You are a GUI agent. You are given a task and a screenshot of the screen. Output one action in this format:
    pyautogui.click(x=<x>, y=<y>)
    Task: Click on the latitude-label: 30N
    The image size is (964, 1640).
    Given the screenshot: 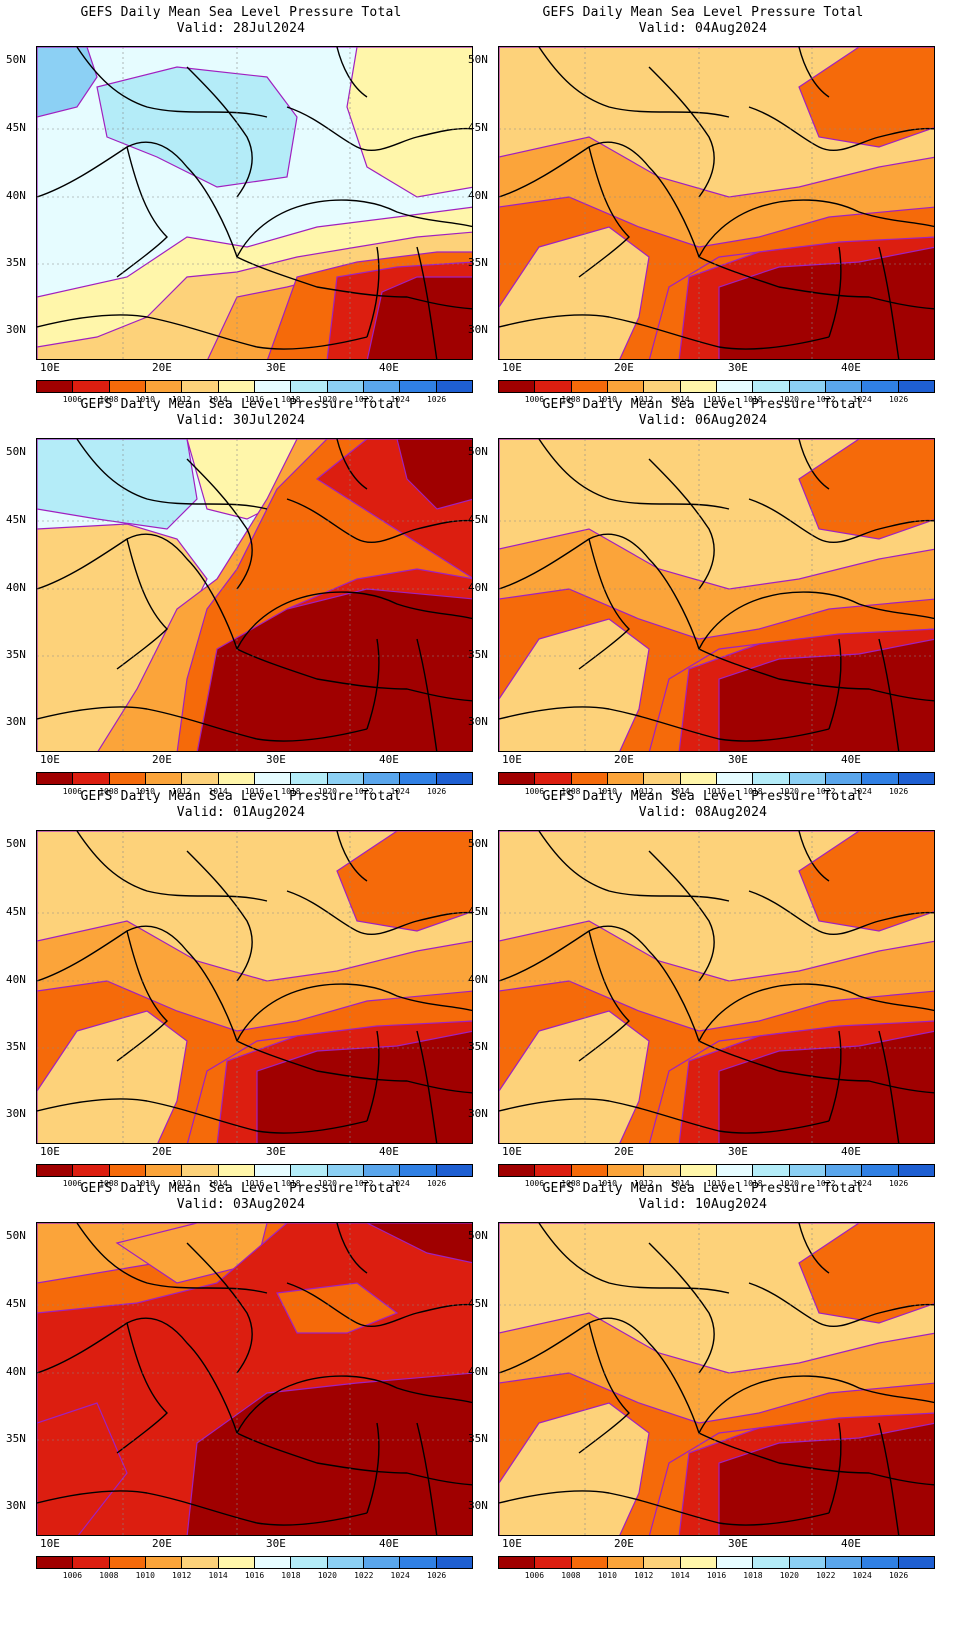 What is the action you would take?
    pyautogui.click(x=478, y=1505)
    